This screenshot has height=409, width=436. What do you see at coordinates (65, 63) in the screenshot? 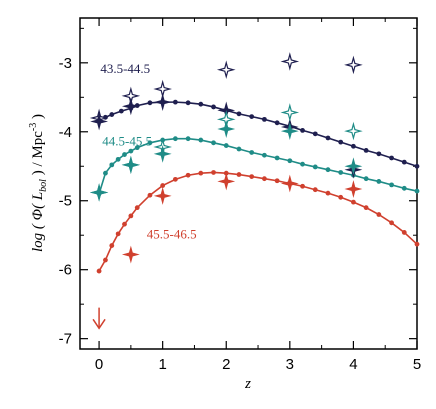
I see `y-tick-label: -3` at bounding box center [65, 63].